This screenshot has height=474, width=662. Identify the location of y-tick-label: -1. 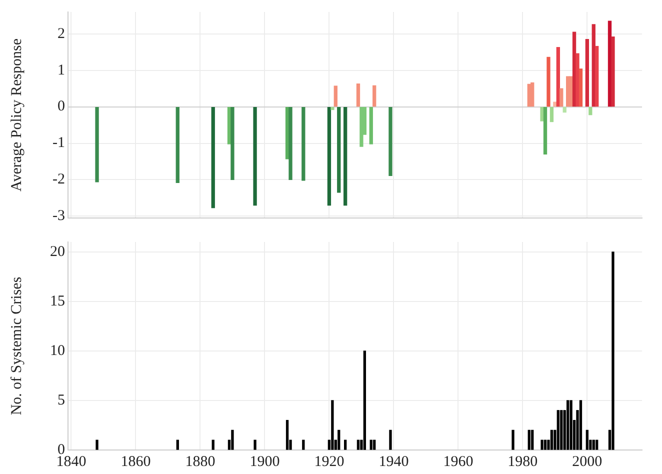
(58, 143).